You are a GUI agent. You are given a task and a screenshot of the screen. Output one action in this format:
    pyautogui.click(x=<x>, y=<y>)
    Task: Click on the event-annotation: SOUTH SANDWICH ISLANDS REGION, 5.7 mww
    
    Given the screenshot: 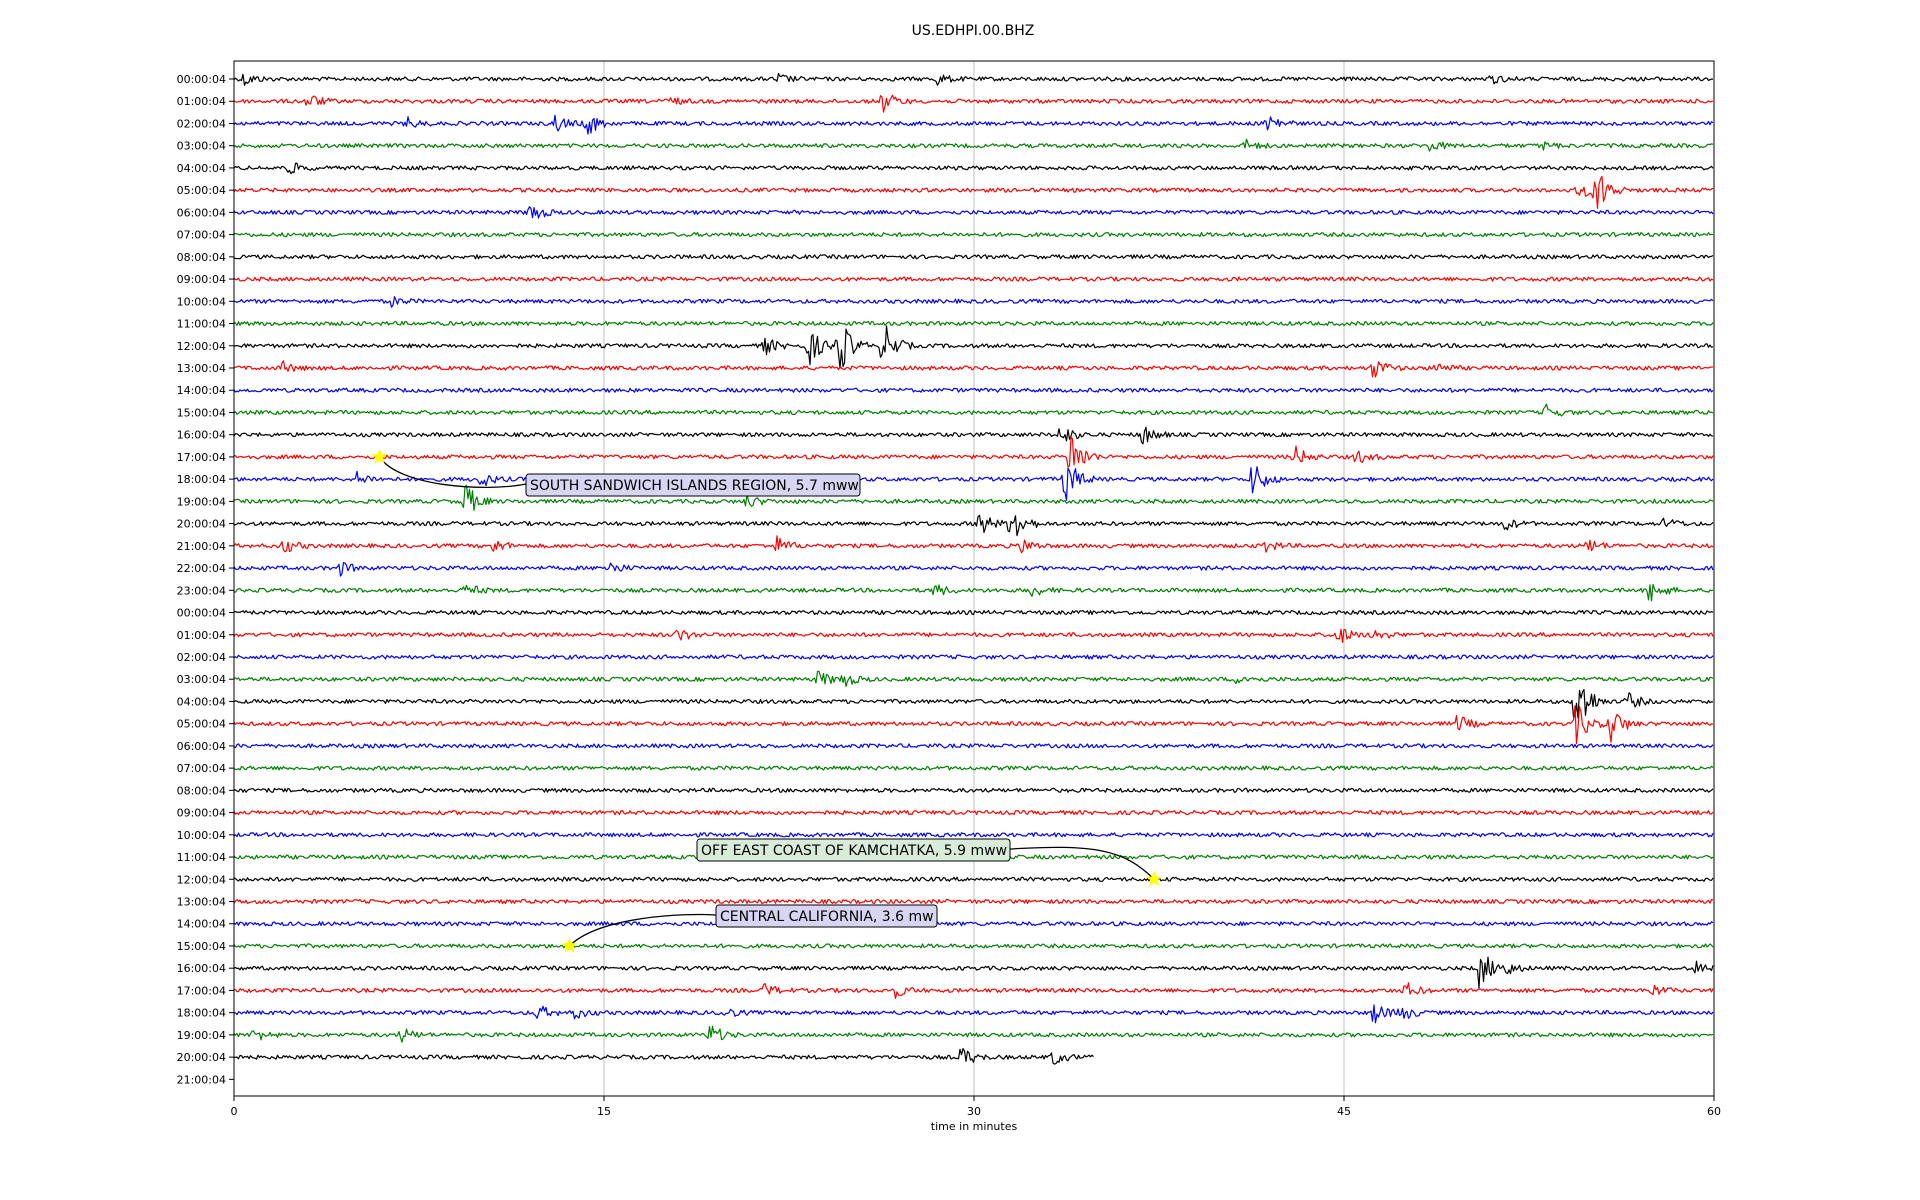 What is the action you would take?
    pyautogui.click(x=616, y=472)
    